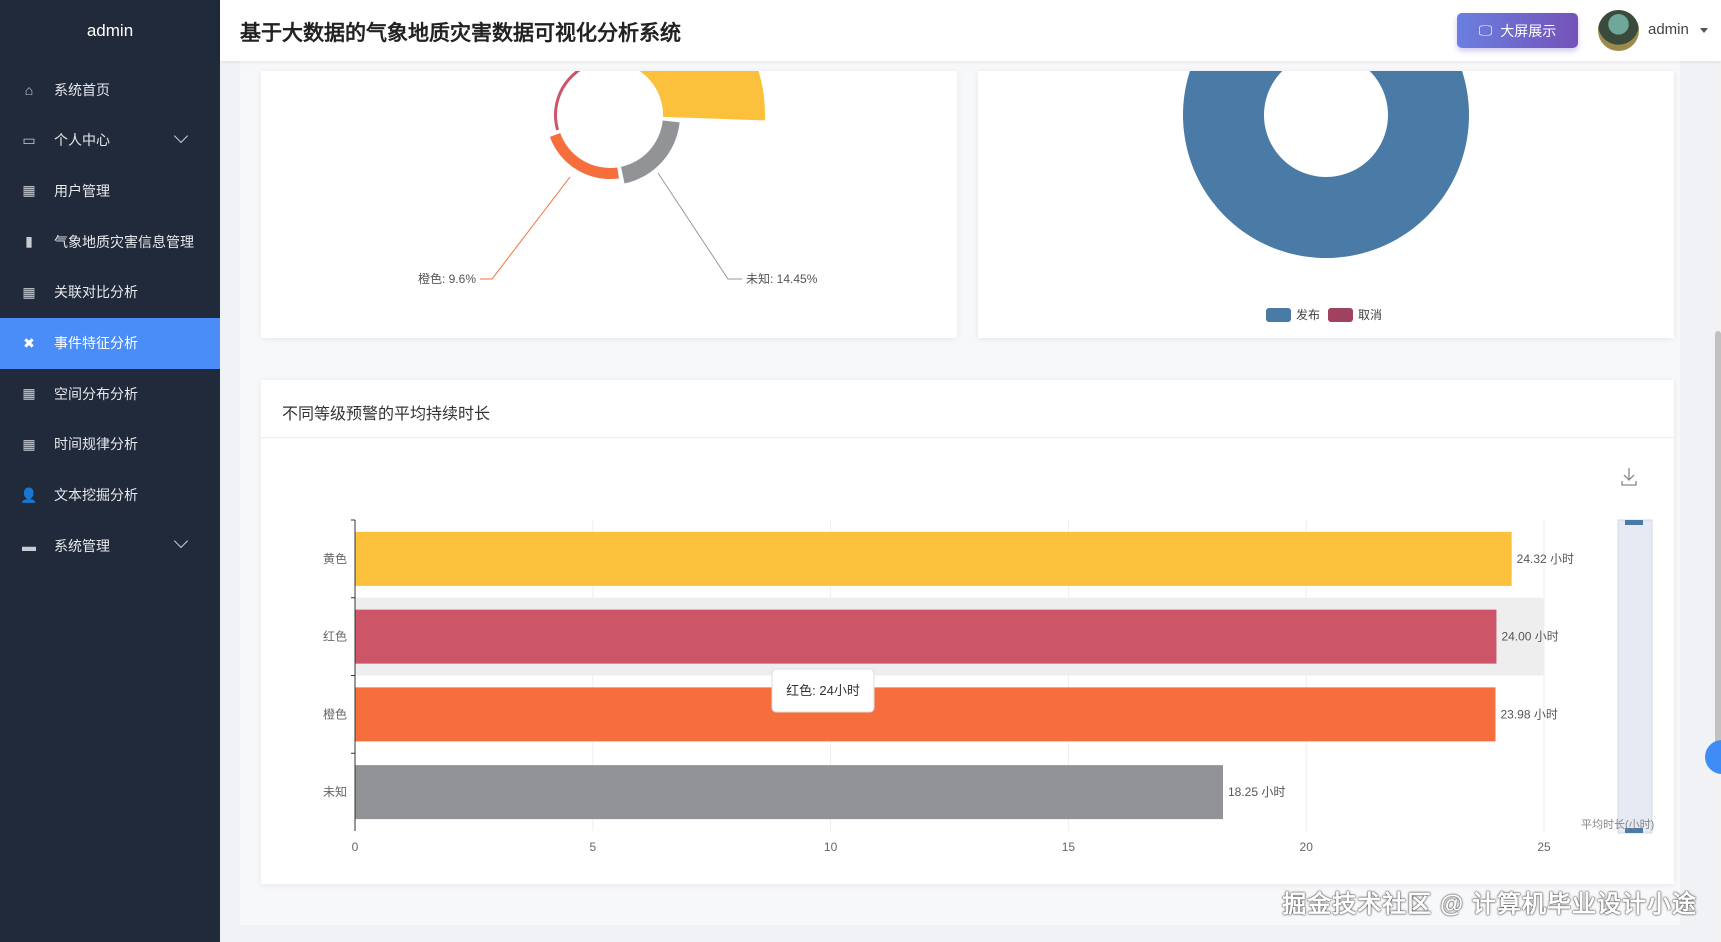 The width and height of the screenshot is (1721, 942). What do you see at coordinates (1528, 30) in the screenshot?
I see `big-screen-label: 大屏展示` at bounding box center [1528, 30].